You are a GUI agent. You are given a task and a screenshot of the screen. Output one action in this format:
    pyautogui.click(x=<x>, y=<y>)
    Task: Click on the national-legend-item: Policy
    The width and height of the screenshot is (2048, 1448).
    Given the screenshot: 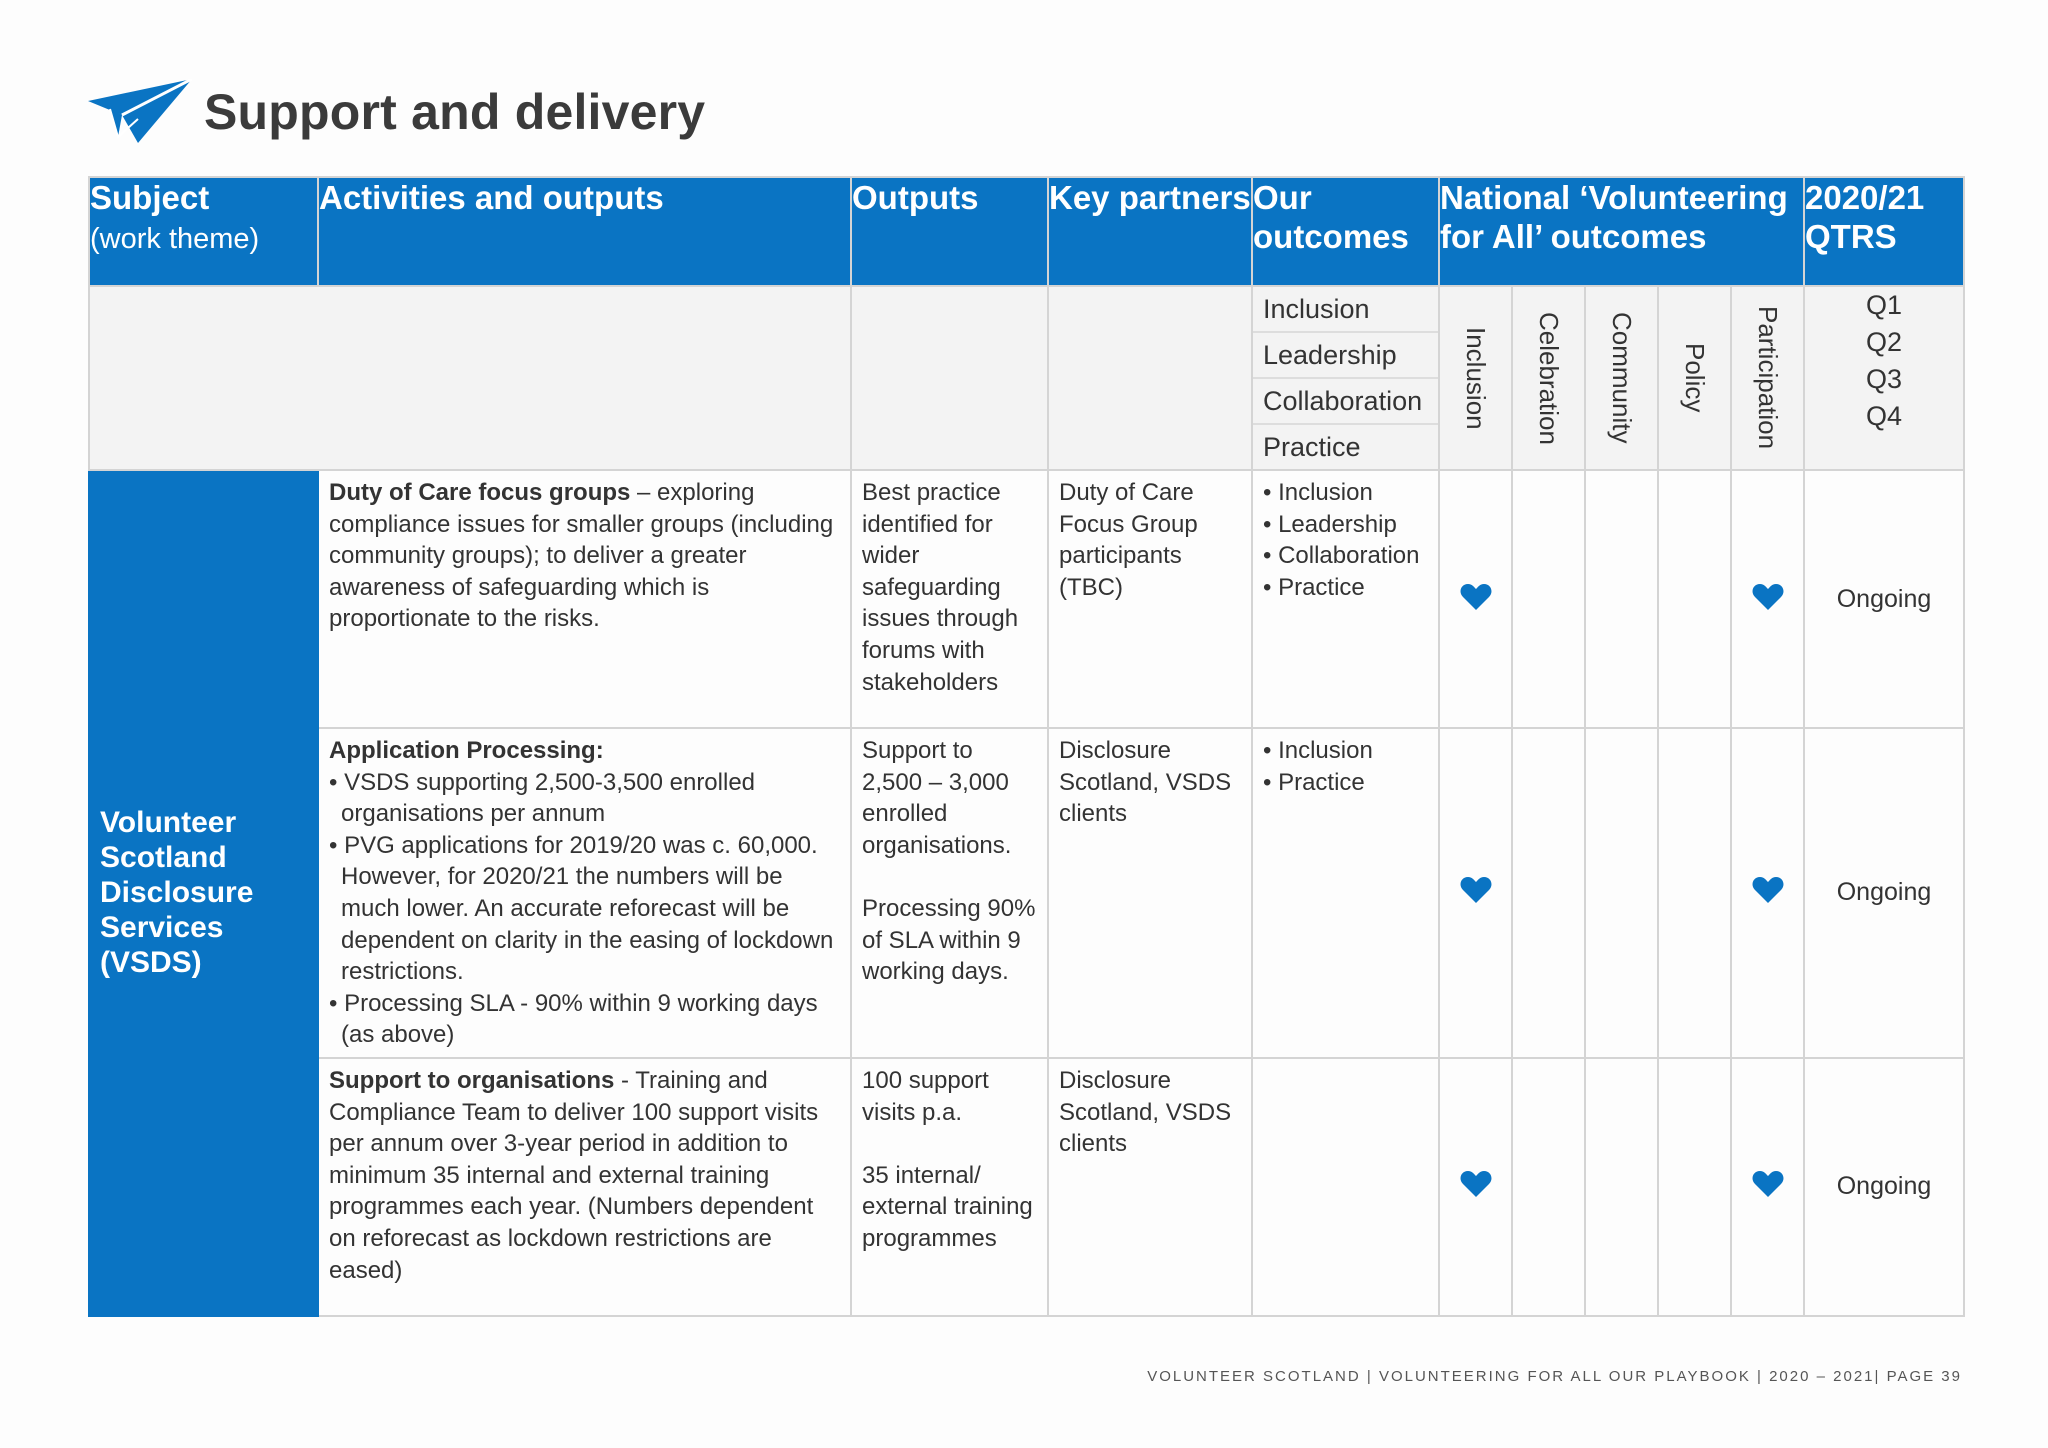 What is the action you would take?
    pyautogui.click(x=1694, y=378)
    